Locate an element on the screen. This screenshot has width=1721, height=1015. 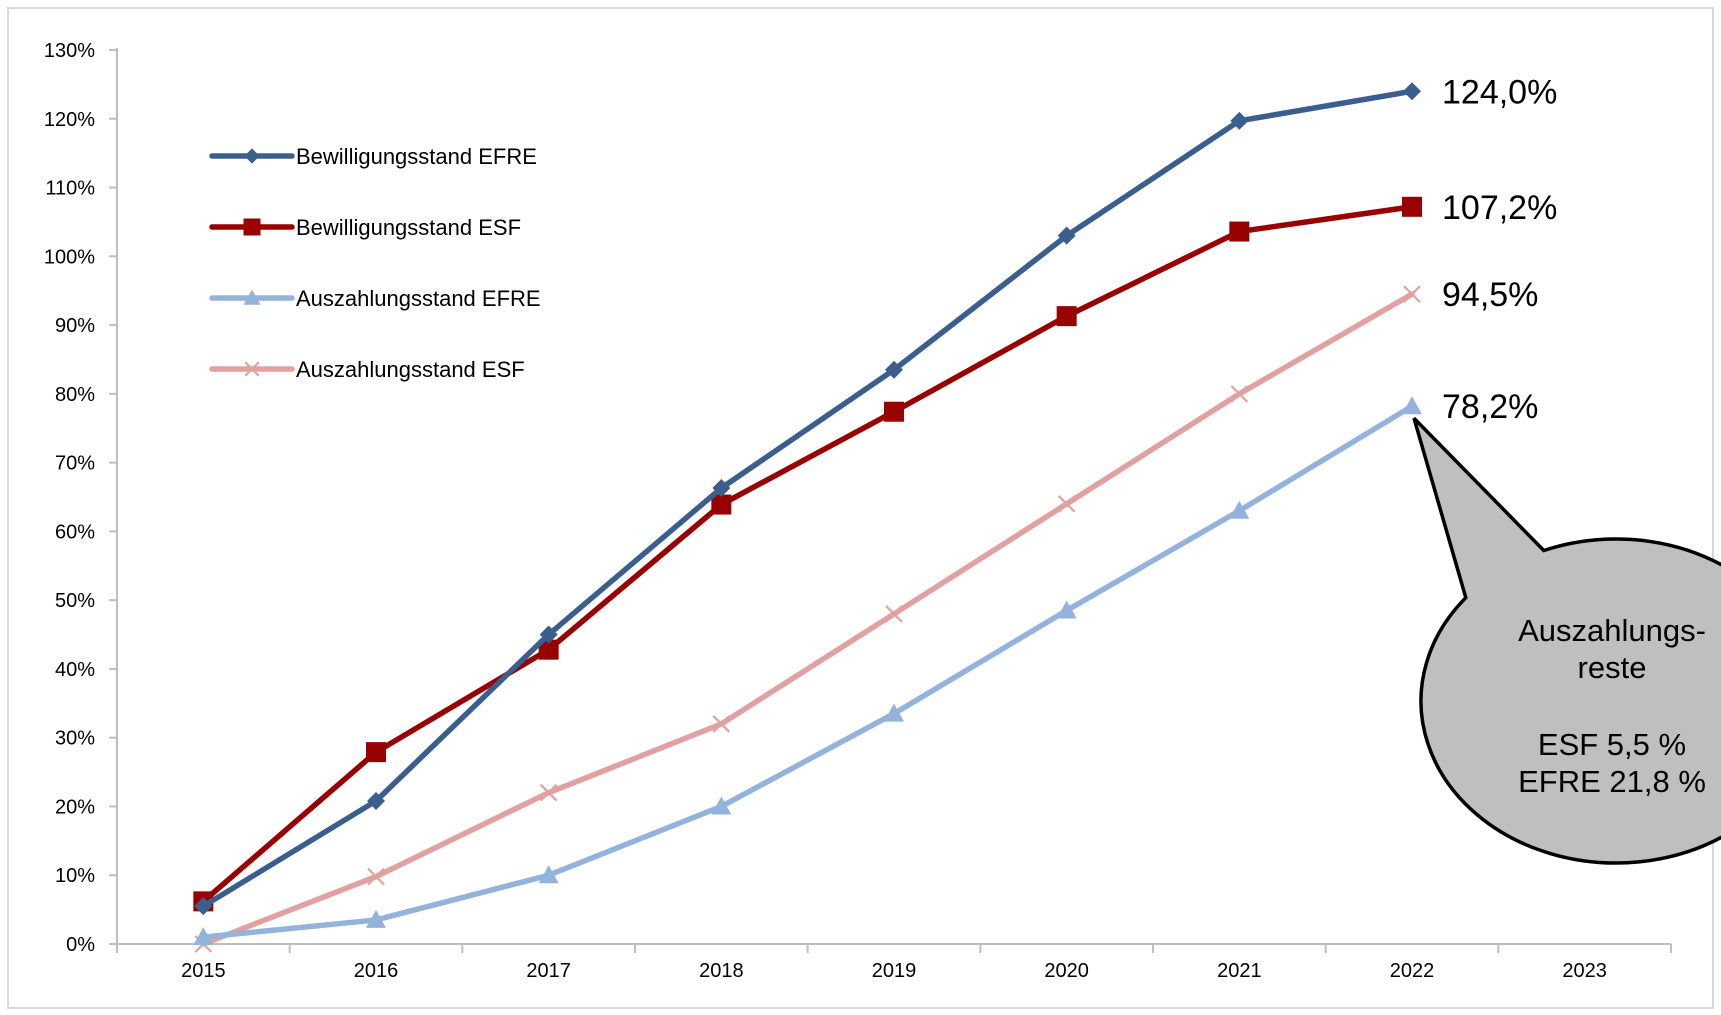
end-data-label: 107,2% is located at coordinates (1499, 208).